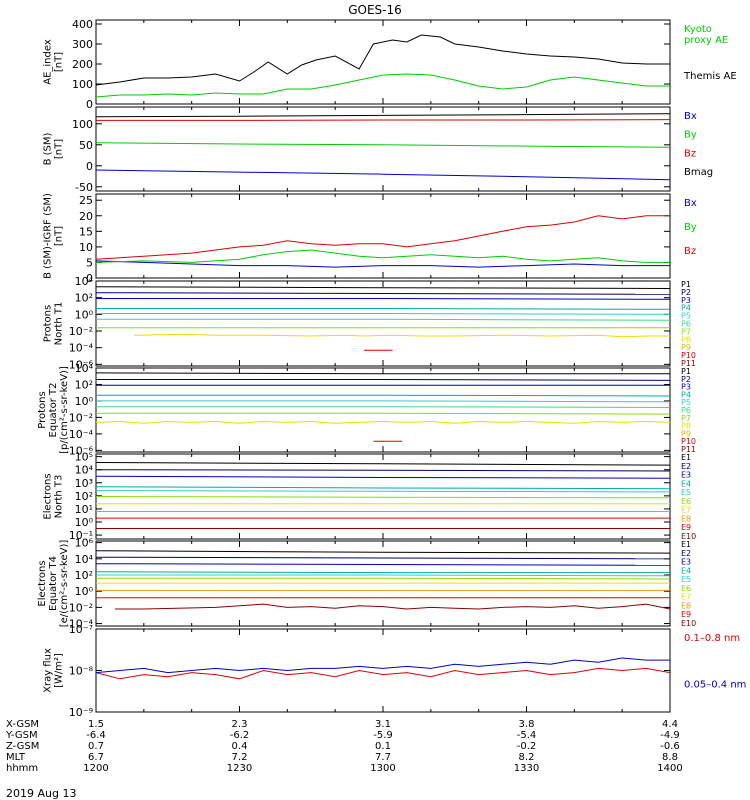 This screenshot has width=750, height=800. What do you see at coordinates (688, 536) in the screenshot?
I see `legend-e10: E10` at bounding box center [688, 536].